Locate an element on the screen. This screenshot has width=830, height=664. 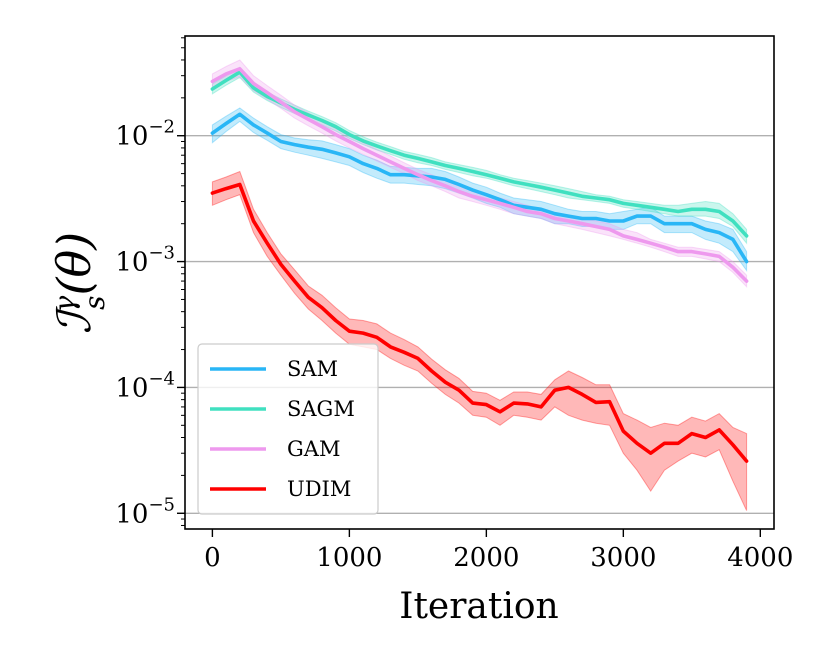
y-tick-label-0: 10⁻⁵ is located at coordinates (145, 511).